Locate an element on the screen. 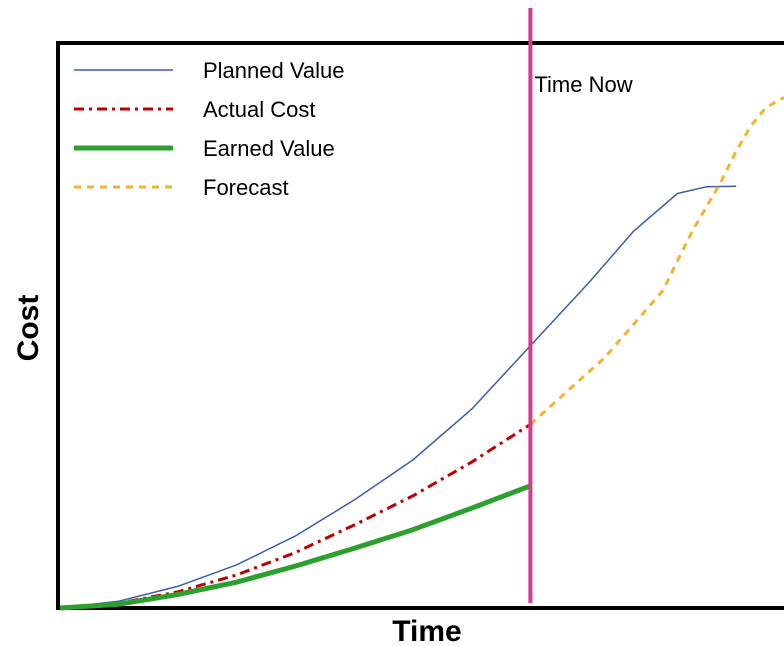 Image resolution: width=784 pixels, height=646 pixels. legend-label-actual-cost: Actual Cost is located at coordinates (259, 109).